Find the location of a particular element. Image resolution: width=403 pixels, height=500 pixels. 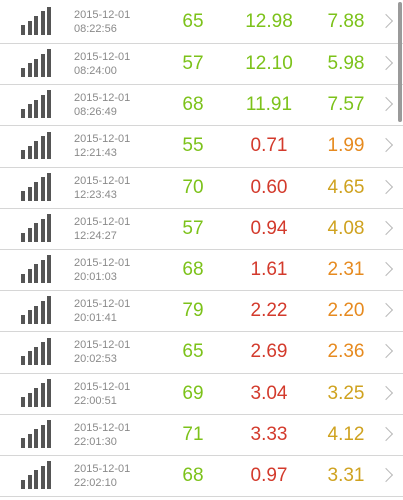

value-2: 0.97 is located at coordinates (269, 475).